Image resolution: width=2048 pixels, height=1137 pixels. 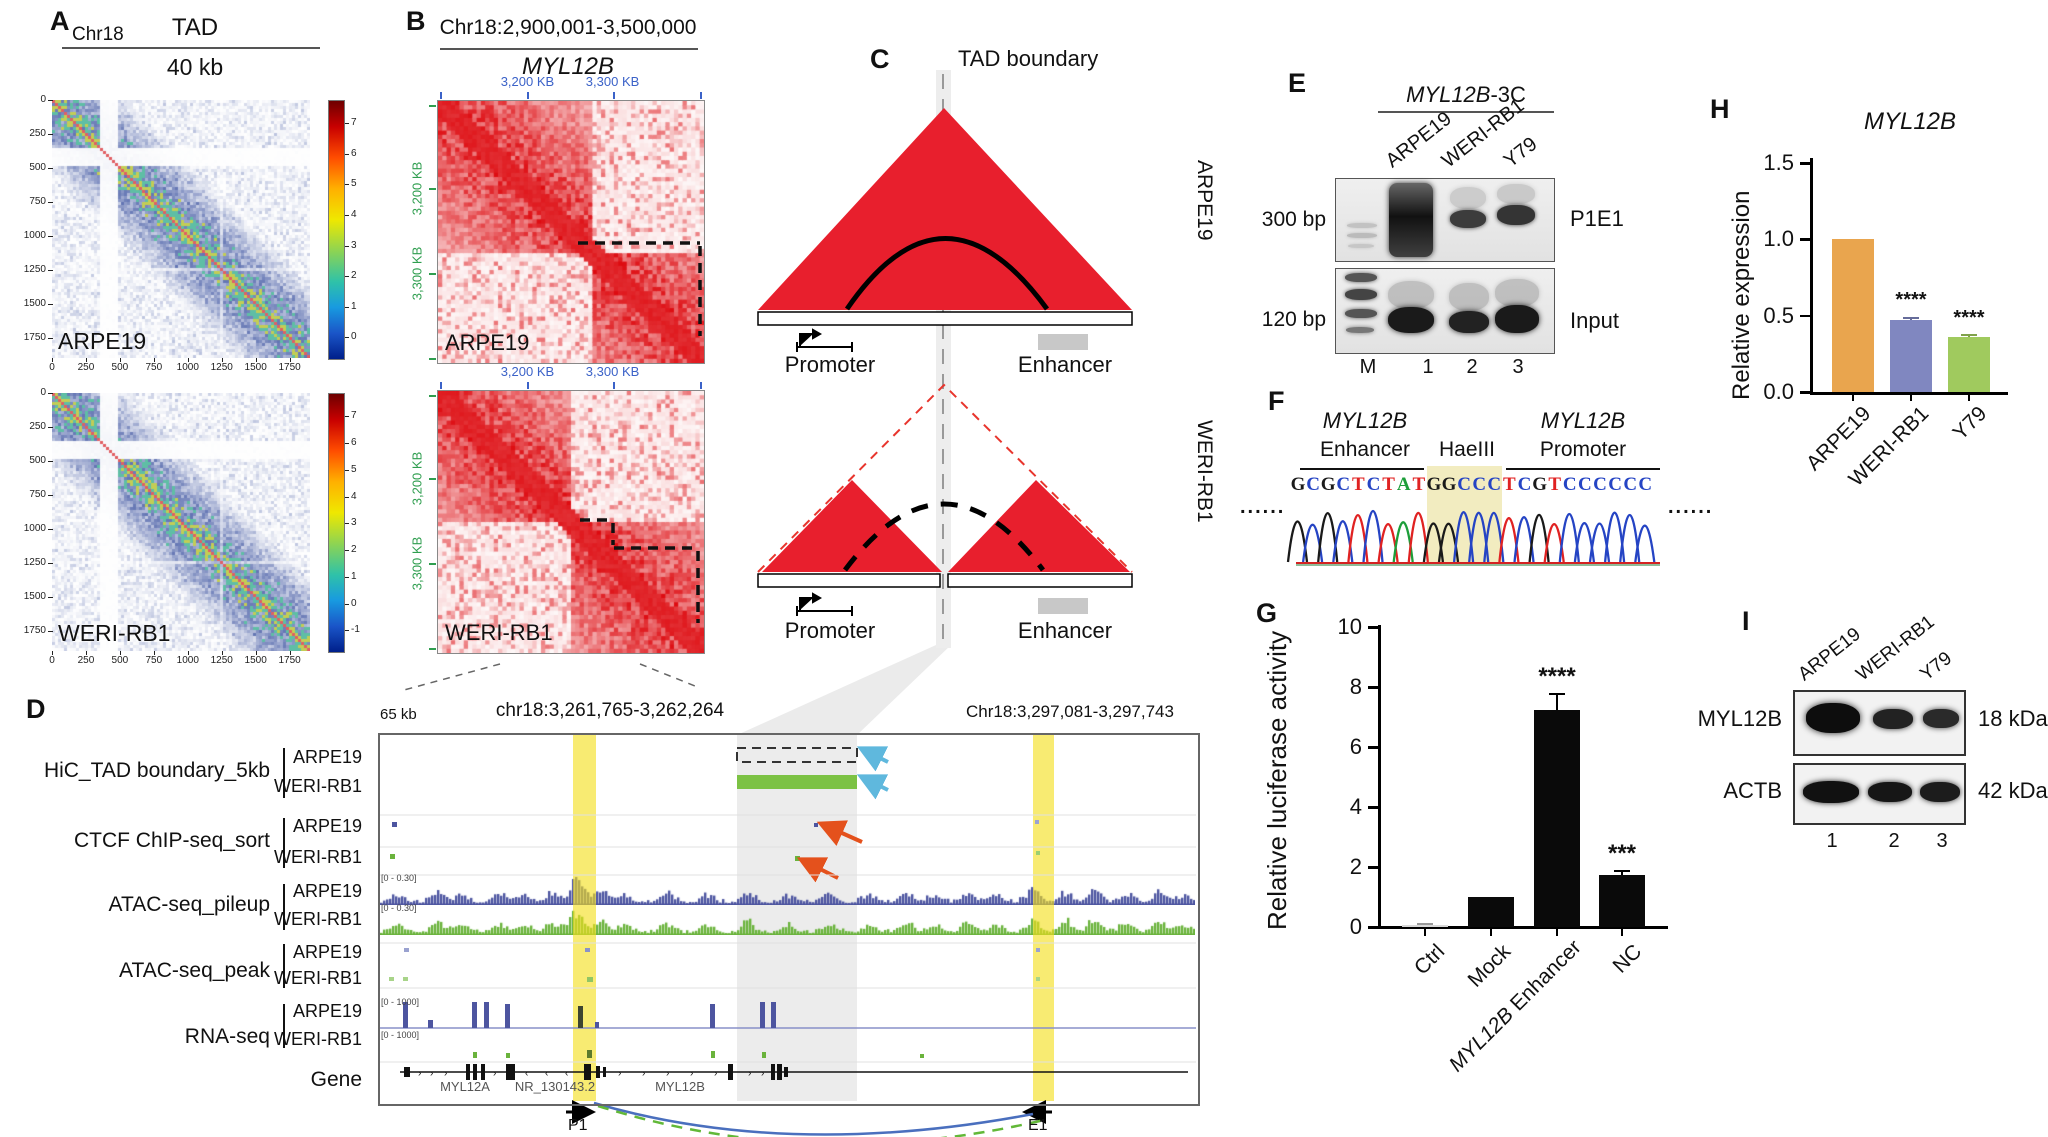 What do you see at coordinates (289, 367) in the screenshot?
I see `a-xtick: 1750` at bounding box center [289, 367].